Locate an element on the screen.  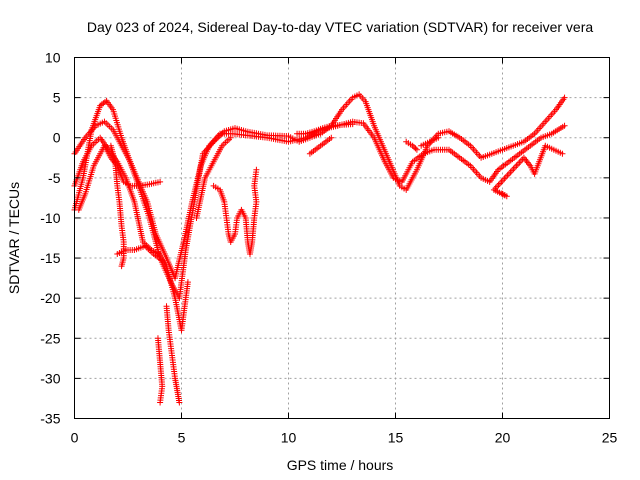
series-track-e is located at coordinates (145, 274).